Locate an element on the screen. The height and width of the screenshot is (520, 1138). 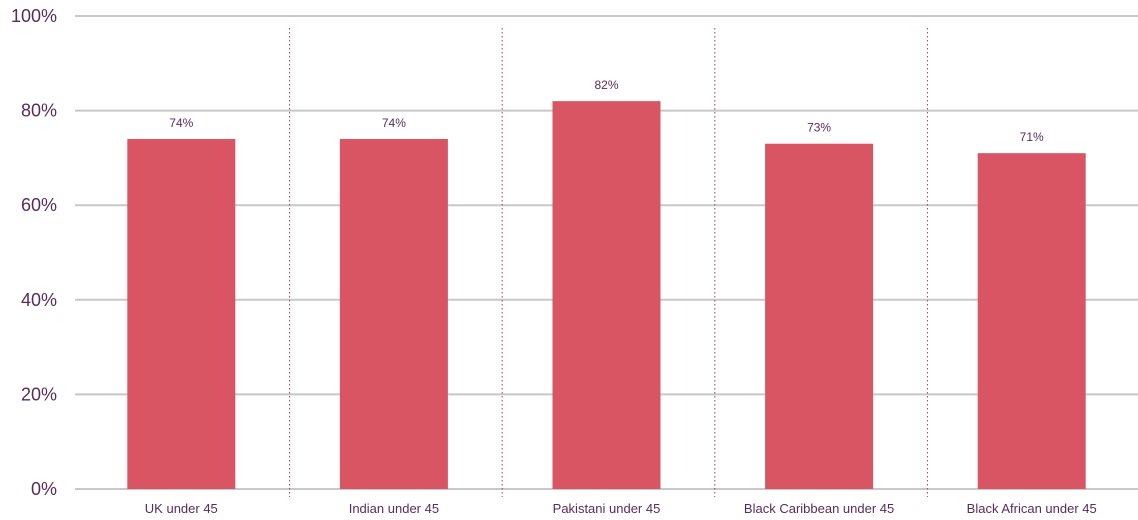
data-labels: 74% 74% 82% 73% 71% is located at coordinates (606, 111).